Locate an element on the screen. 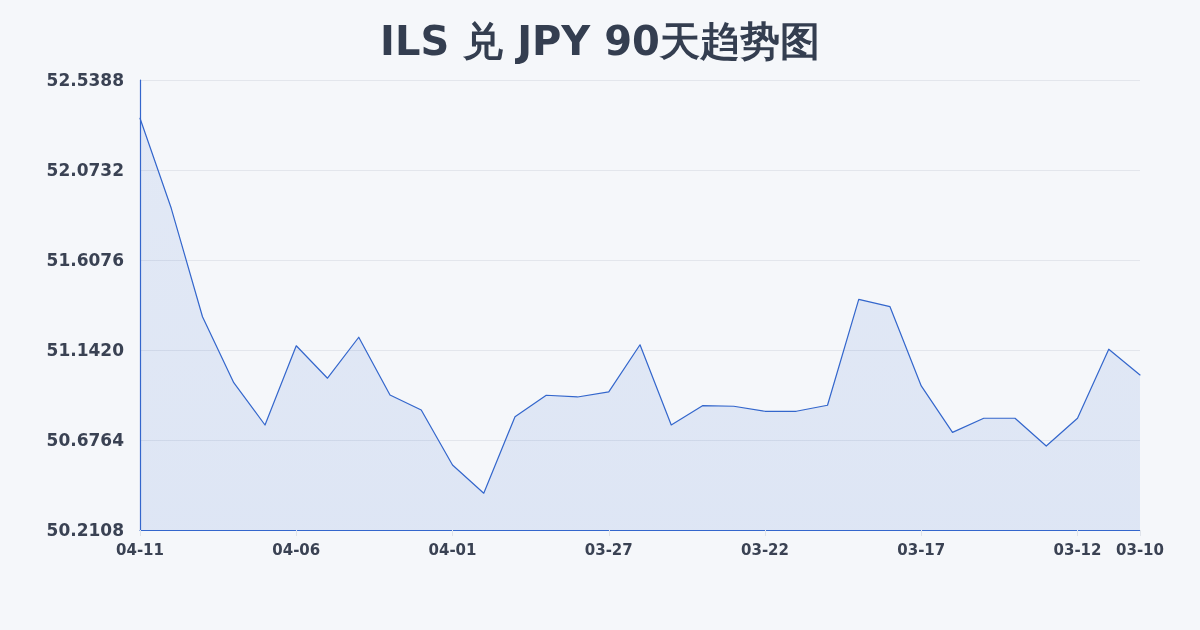 This screenshot has width=1200, height=630. x-tick-label: 03-22 is located at coordinates (765, 549).